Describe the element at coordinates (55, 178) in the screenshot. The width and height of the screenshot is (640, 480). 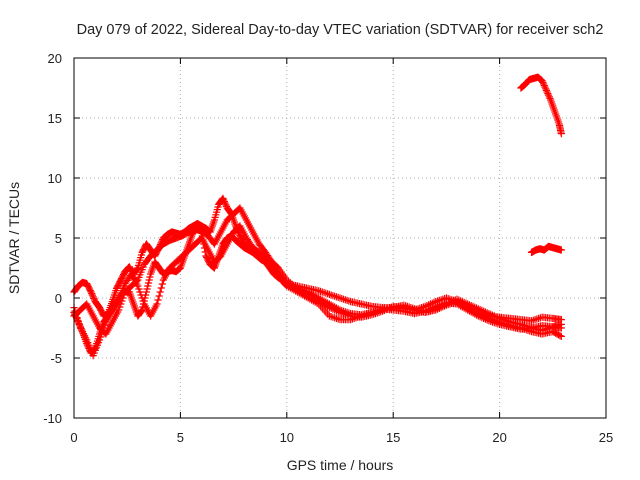
I see `y-tick-label: 10` at that location.